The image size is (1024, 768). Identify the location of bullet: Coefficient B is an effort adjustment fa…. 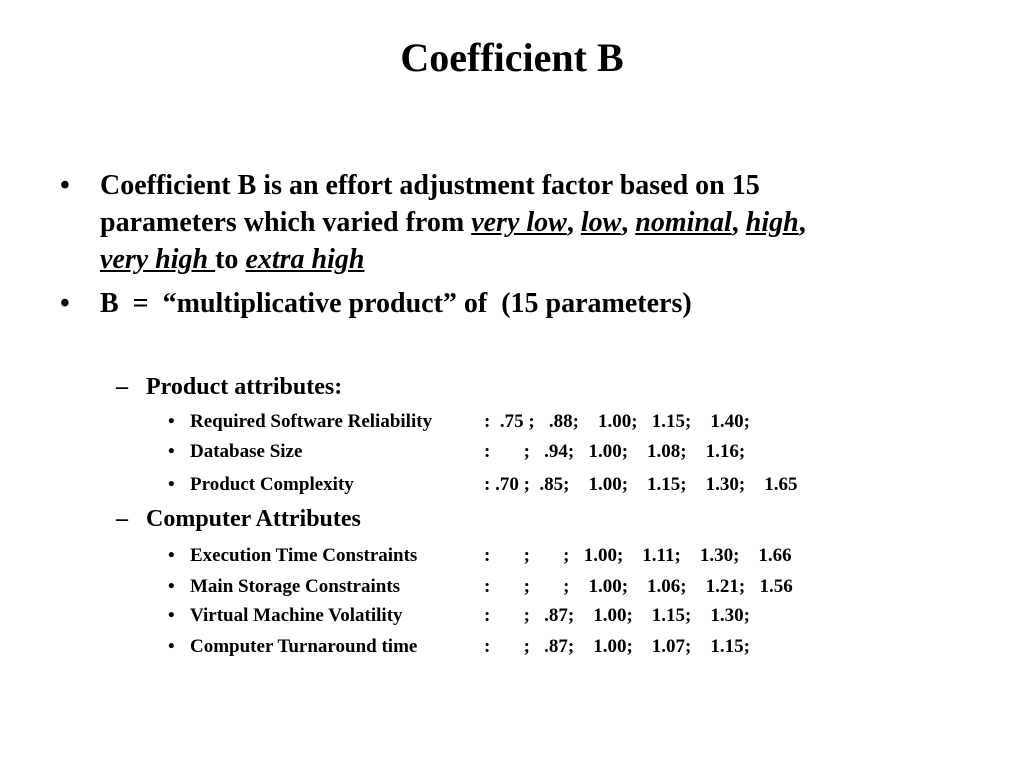
(453, 222).